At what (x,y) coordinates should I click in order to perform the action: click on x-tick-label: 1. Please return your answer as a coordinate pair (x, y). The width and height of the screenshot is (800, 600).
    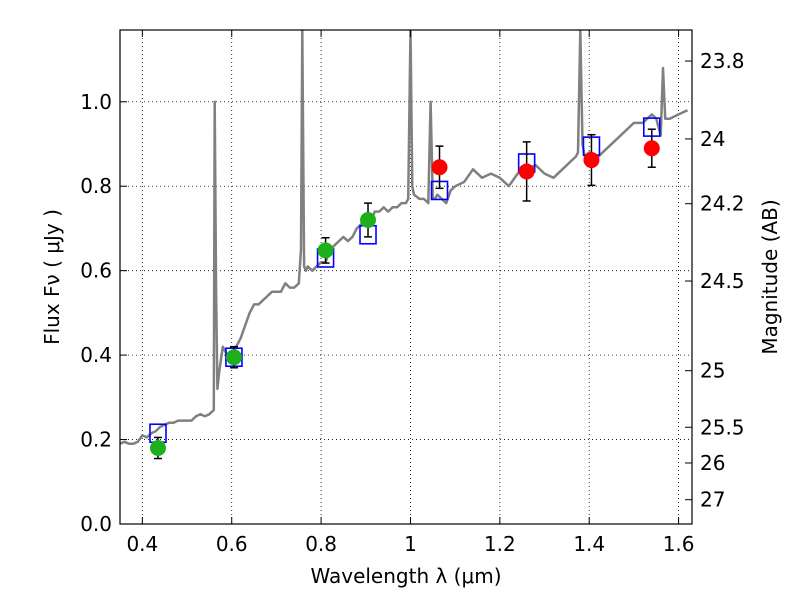
    Looking at the image, I should click on (410, 544).